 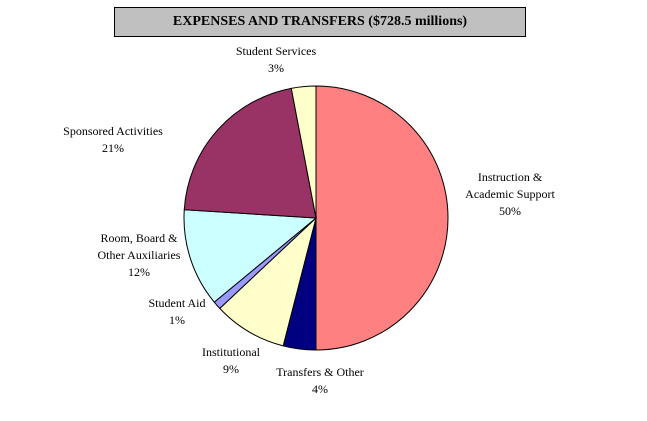 I want to click on slice-label-6: Student Services 3%, so click(x=276, y=59).